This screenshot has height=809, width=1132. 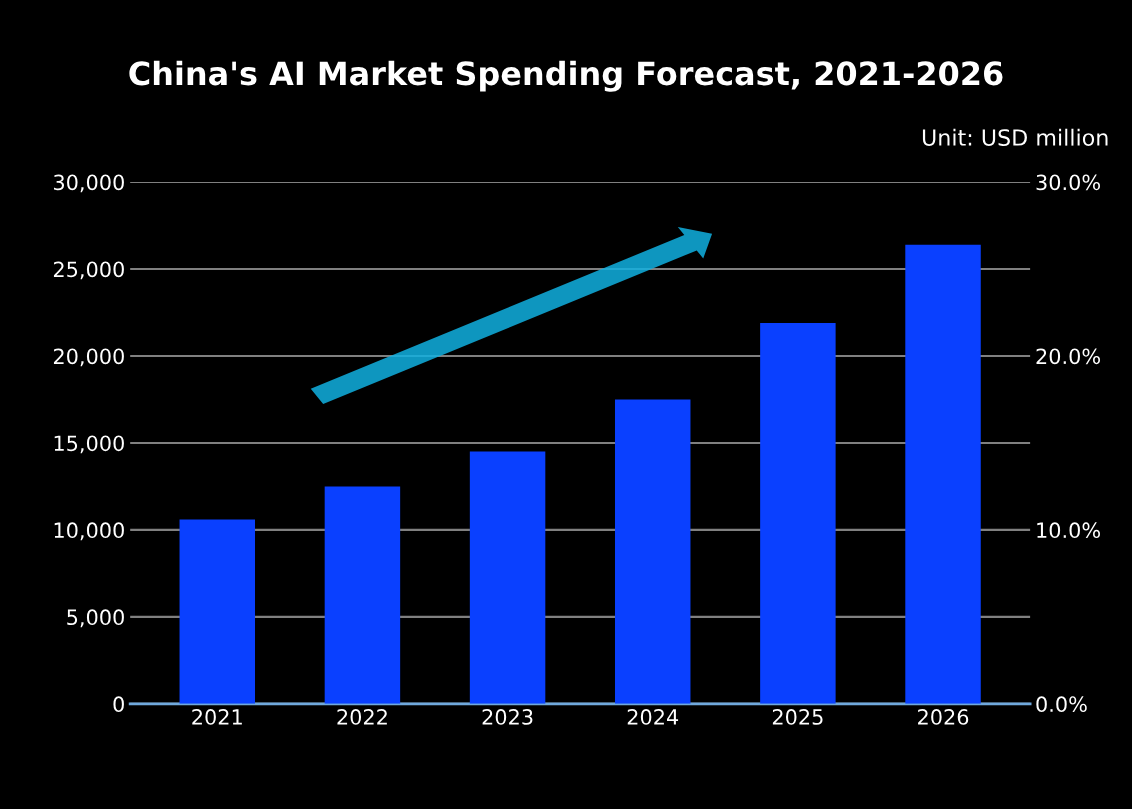 What do you see at coordinates (1015, 137) in the screenshot?
I see `text: Unit: USD million` at bounding box center [1015, 137].